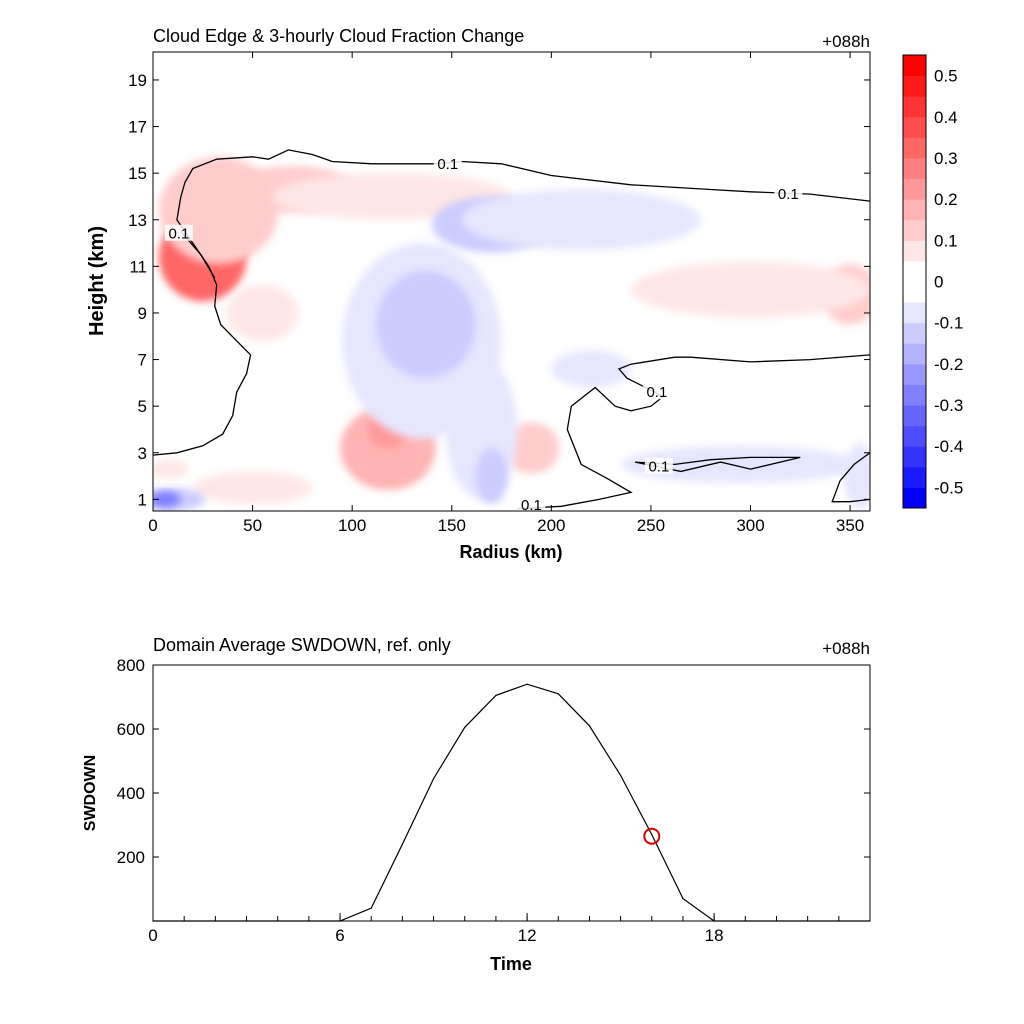  Describe the element at coordinates (948, 364) in the screenshot. I see `colorbar-tick-label: -0.2` at that location.